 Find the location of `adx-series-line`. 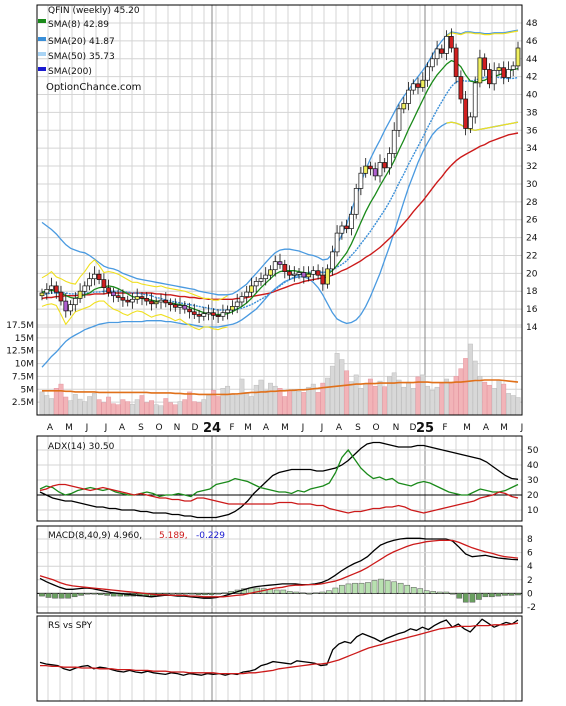

adx-series-line is located at coordinates (279, 473).